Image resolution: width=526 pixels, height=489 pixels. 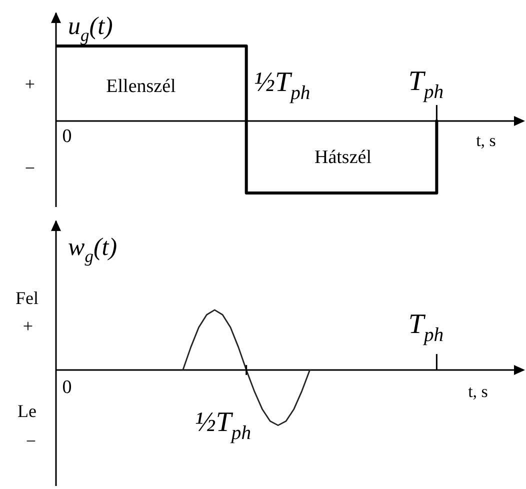 I want to click on y-axis-title: w$_{g}$(t), so click(x=93, y=250).